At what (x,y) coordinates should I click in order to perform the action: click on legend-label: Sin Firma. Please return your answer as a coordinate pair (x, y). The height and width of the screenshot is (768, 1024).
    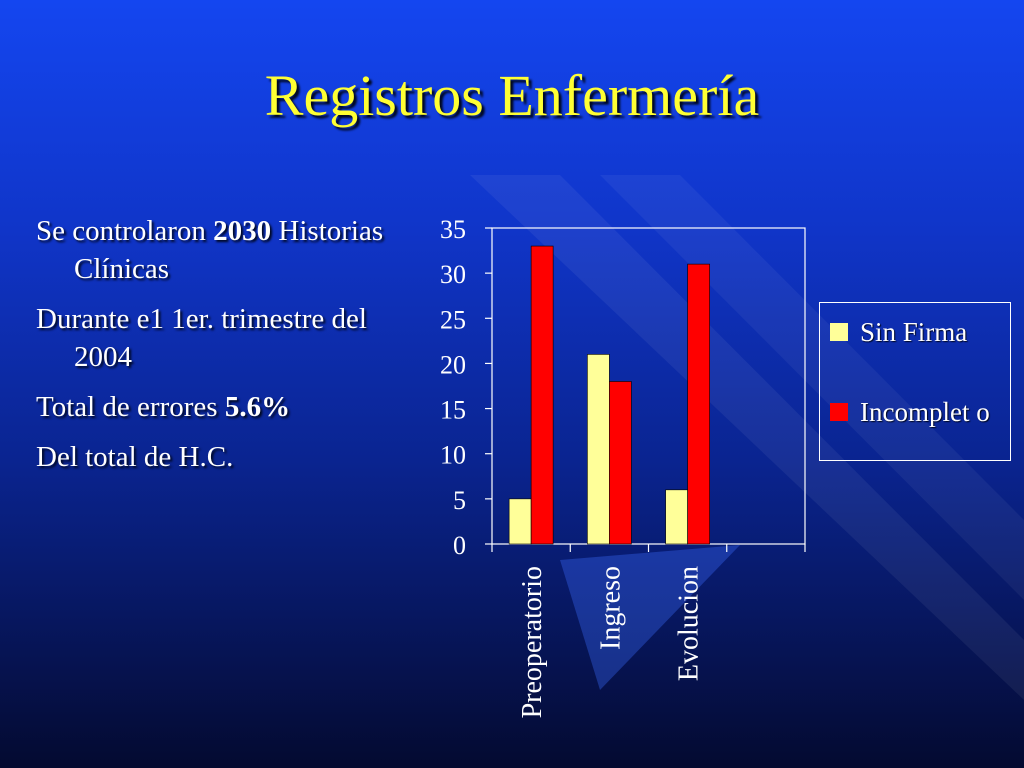
    Looking at the image, I should click on (914, 332).